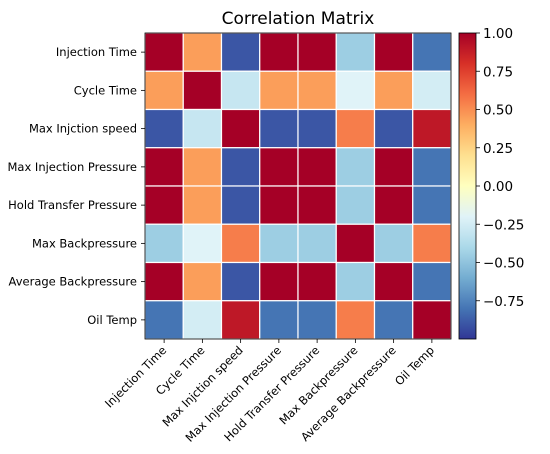 The image size is (550, 454). Describe the element at coordinates (503, 225) in the screenshot. I see `colorbar-tick-label: −0.25` at that location.